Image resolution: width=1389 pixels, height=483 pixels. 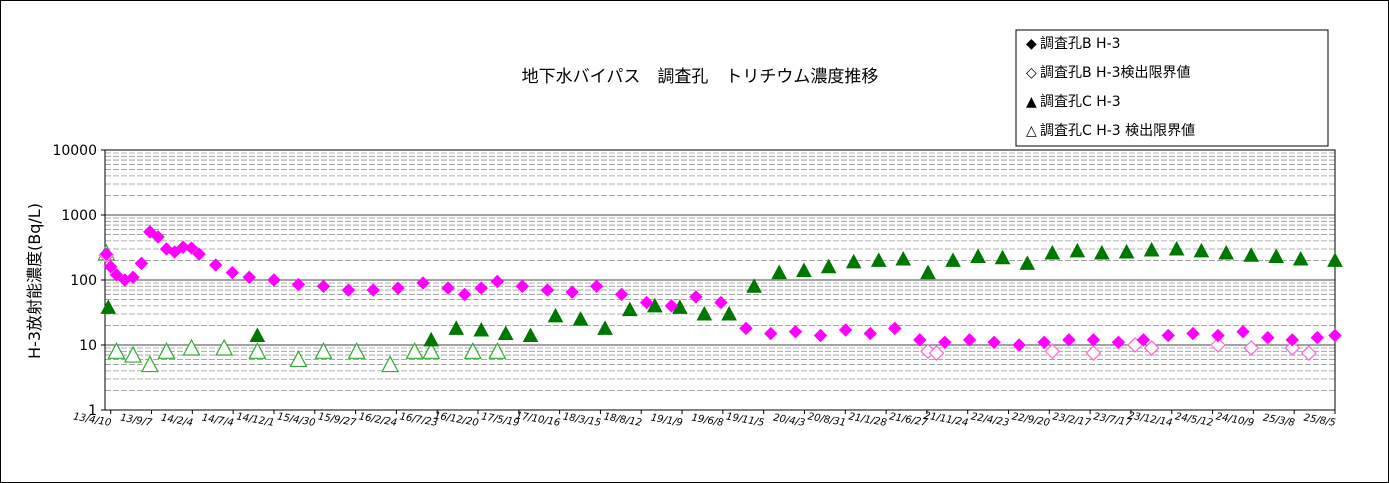 What do you see at coordinates (827, 420) in the screenshot?
I see `x-tick-label: 20/8/31` at bounding box center [827, 420].